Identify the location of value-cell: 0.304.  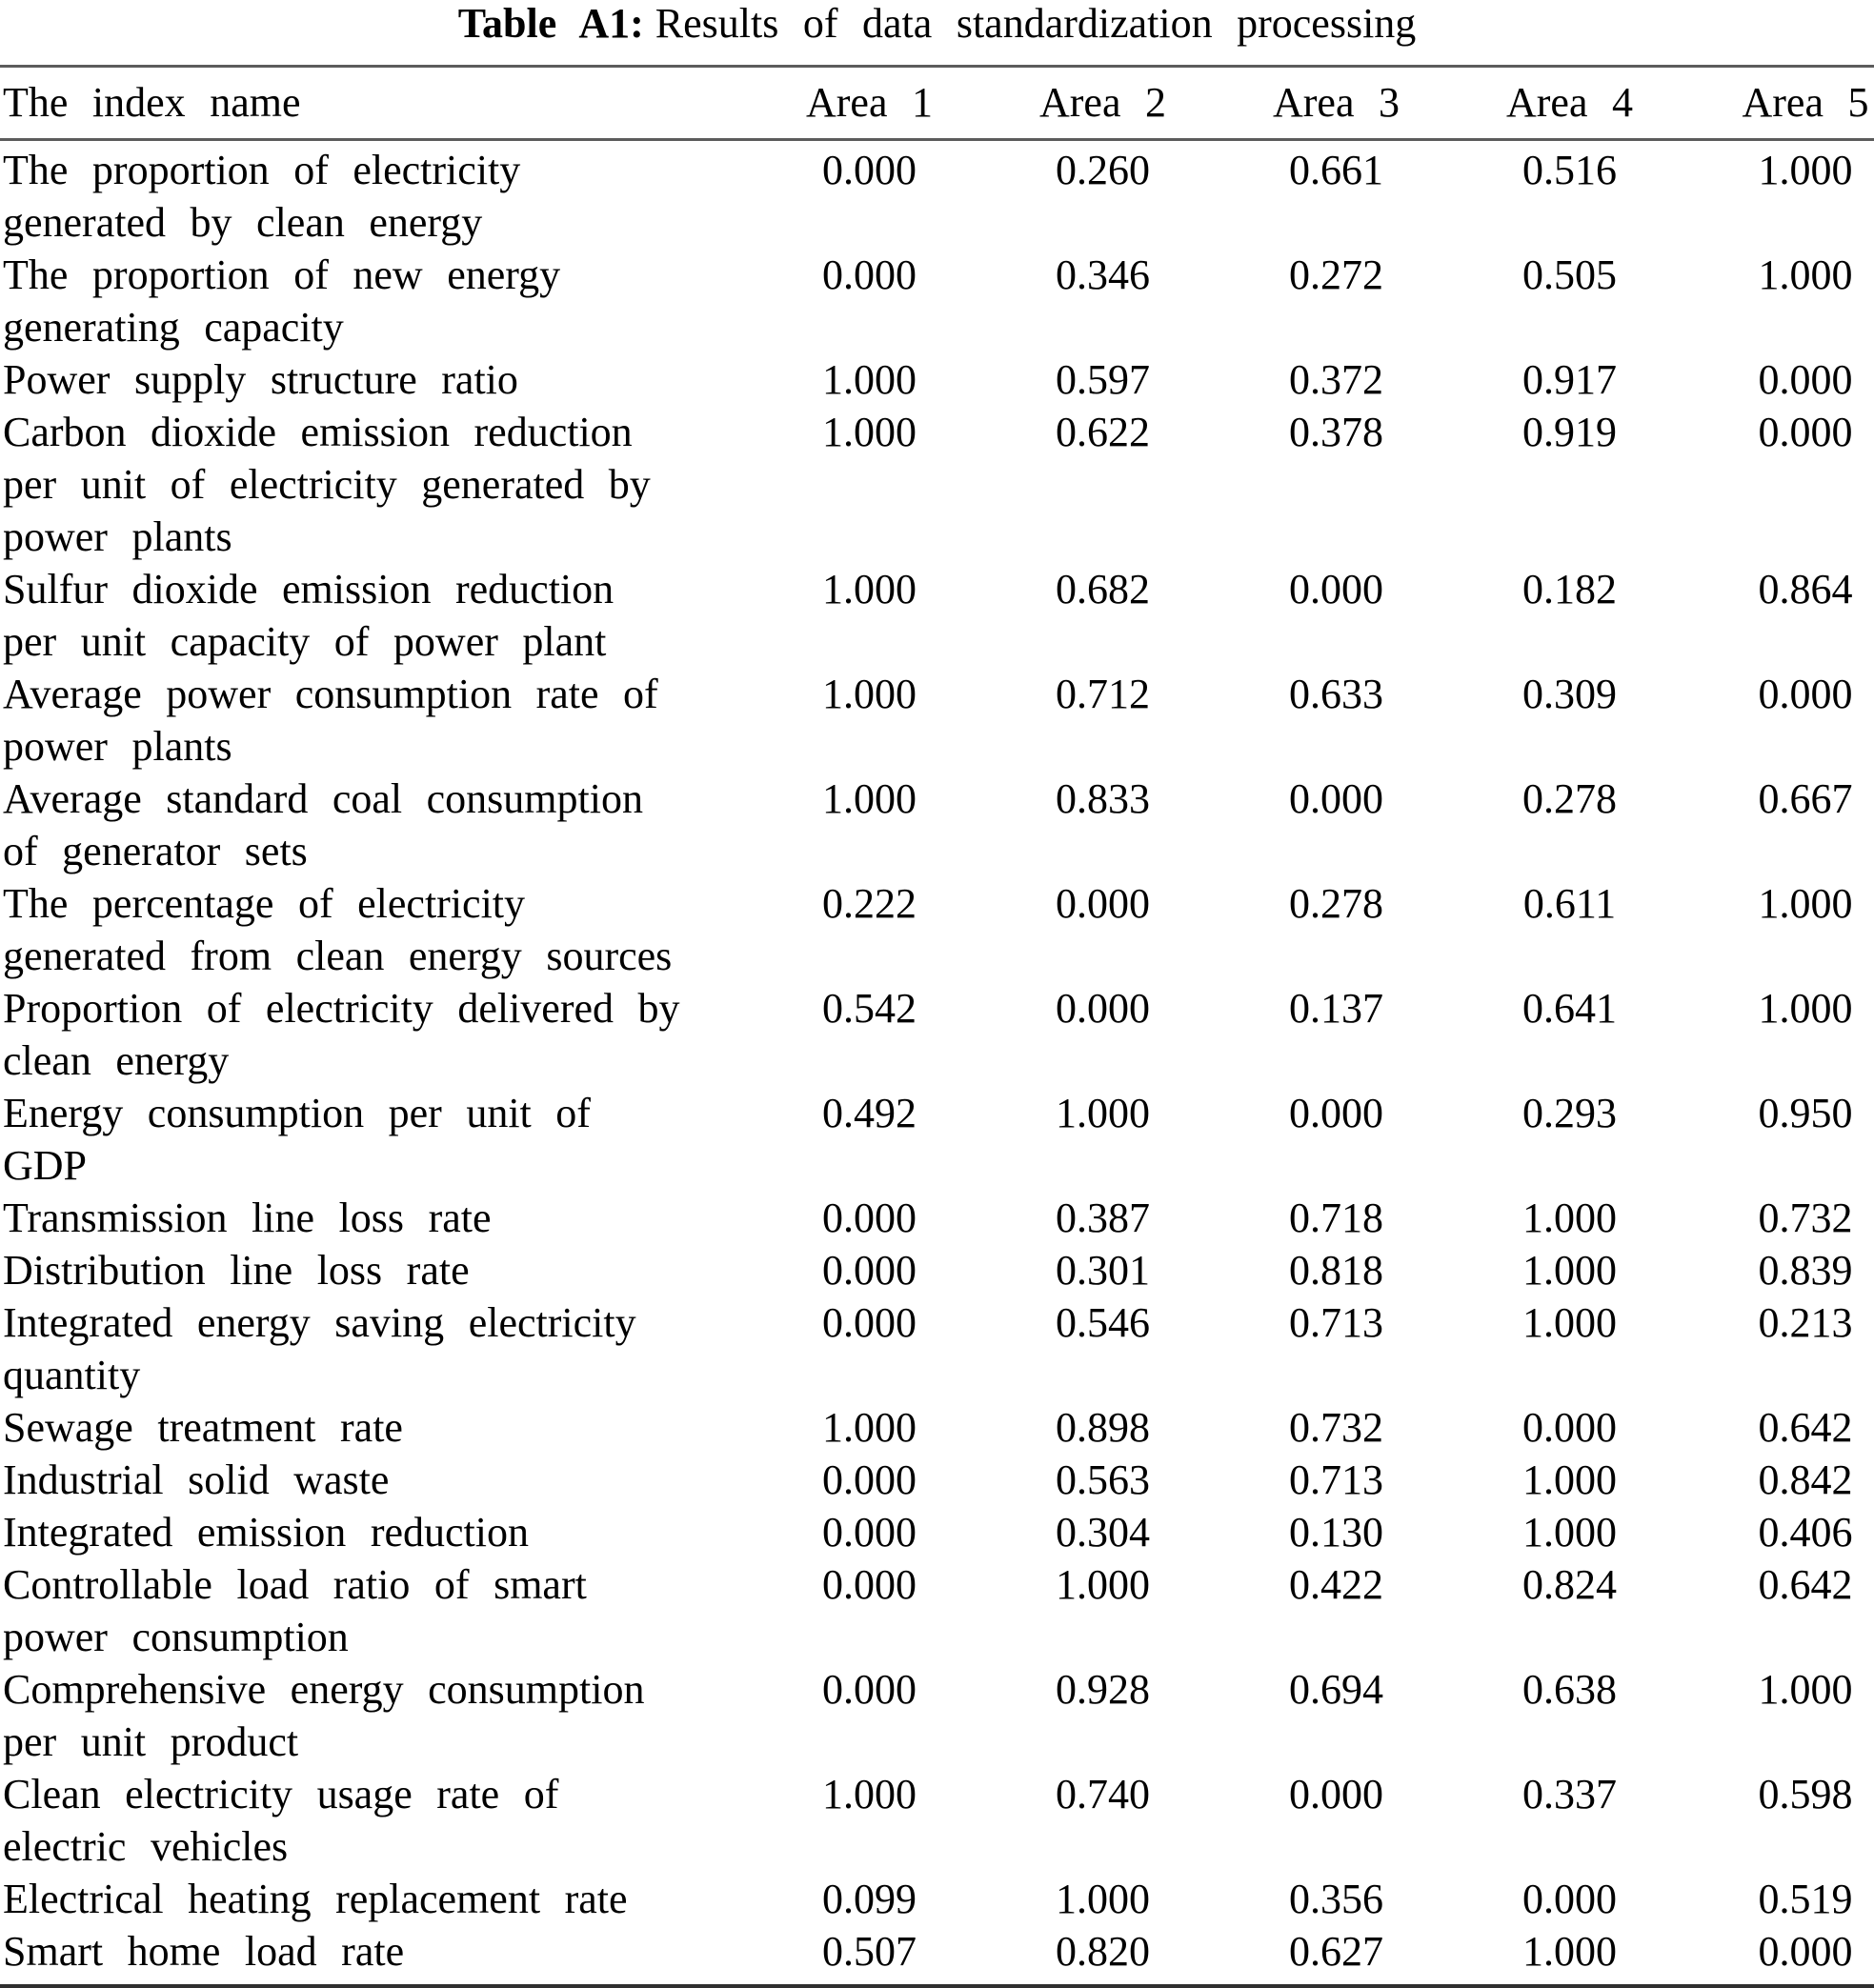
(1103, 1533).